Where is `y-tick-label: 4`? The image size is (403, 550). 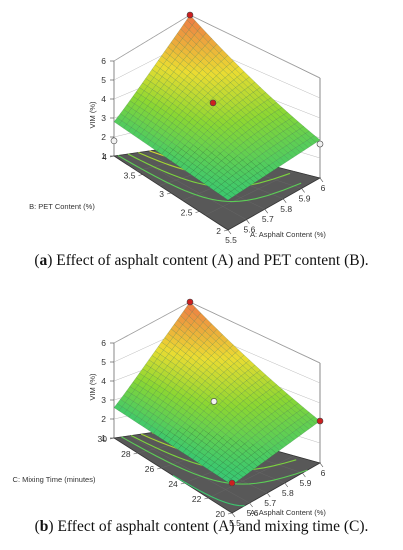
y-tick-label: 4 is located at coordinates (104, 157).